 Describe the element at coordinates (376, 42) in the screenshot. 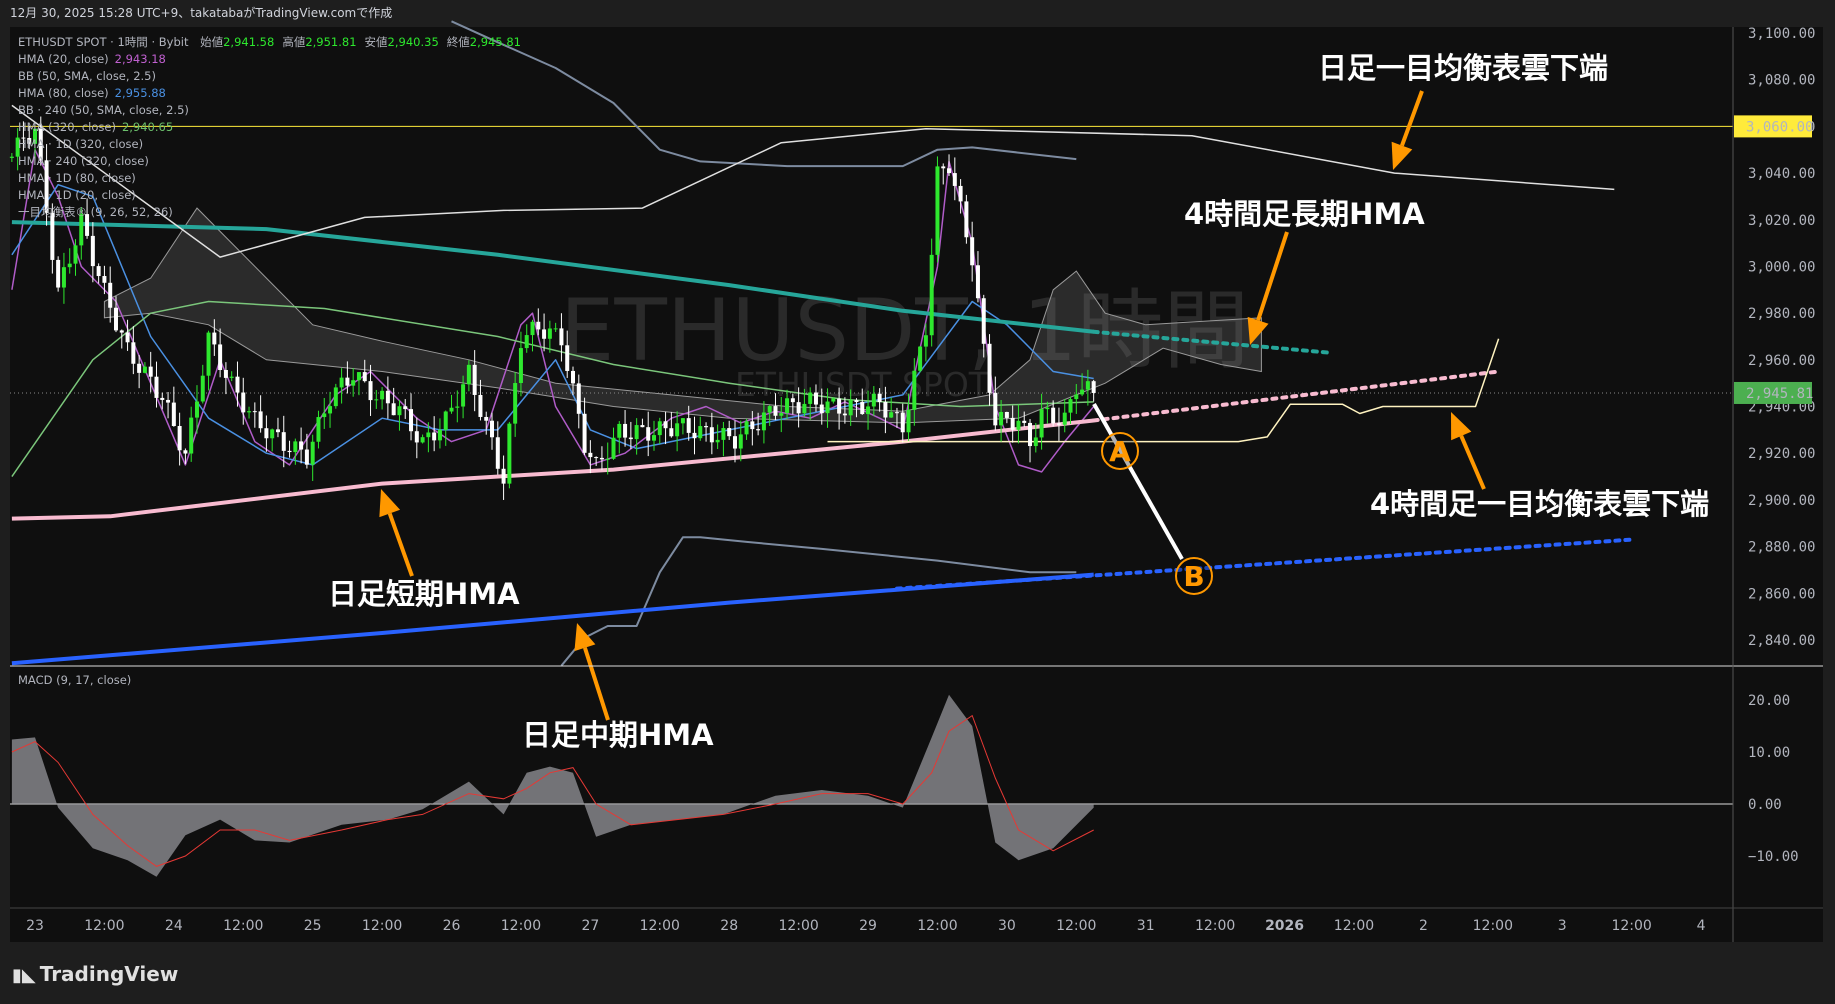

I see `legend-ohlc-label: 安値` at that location.